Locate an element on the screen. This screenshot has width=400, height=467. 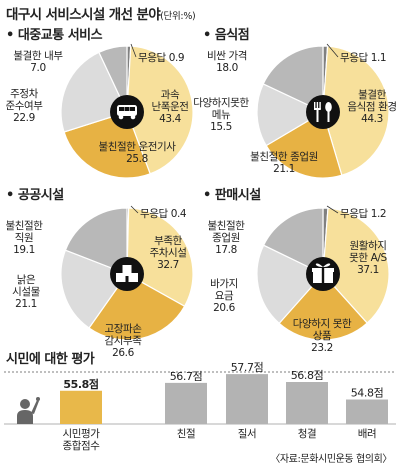
pie-label-slice-3-1: 상품 is located at coordinates (322, 336).